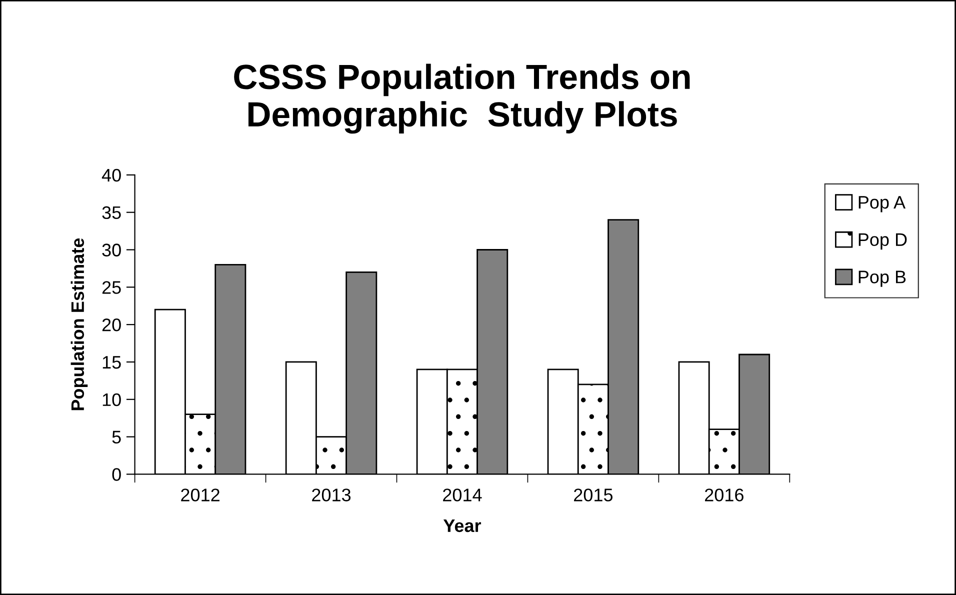  I want to click on y-tick-label: 5, so click(116, 437).